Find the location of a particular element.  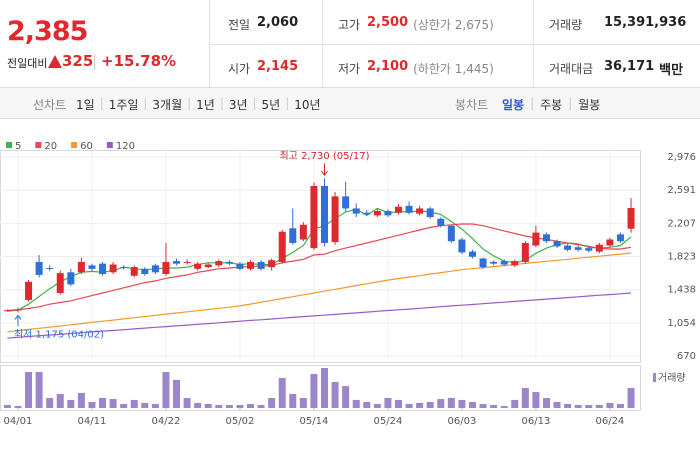

x-tick-label: 06/24 is located at coordinates (609, 421).